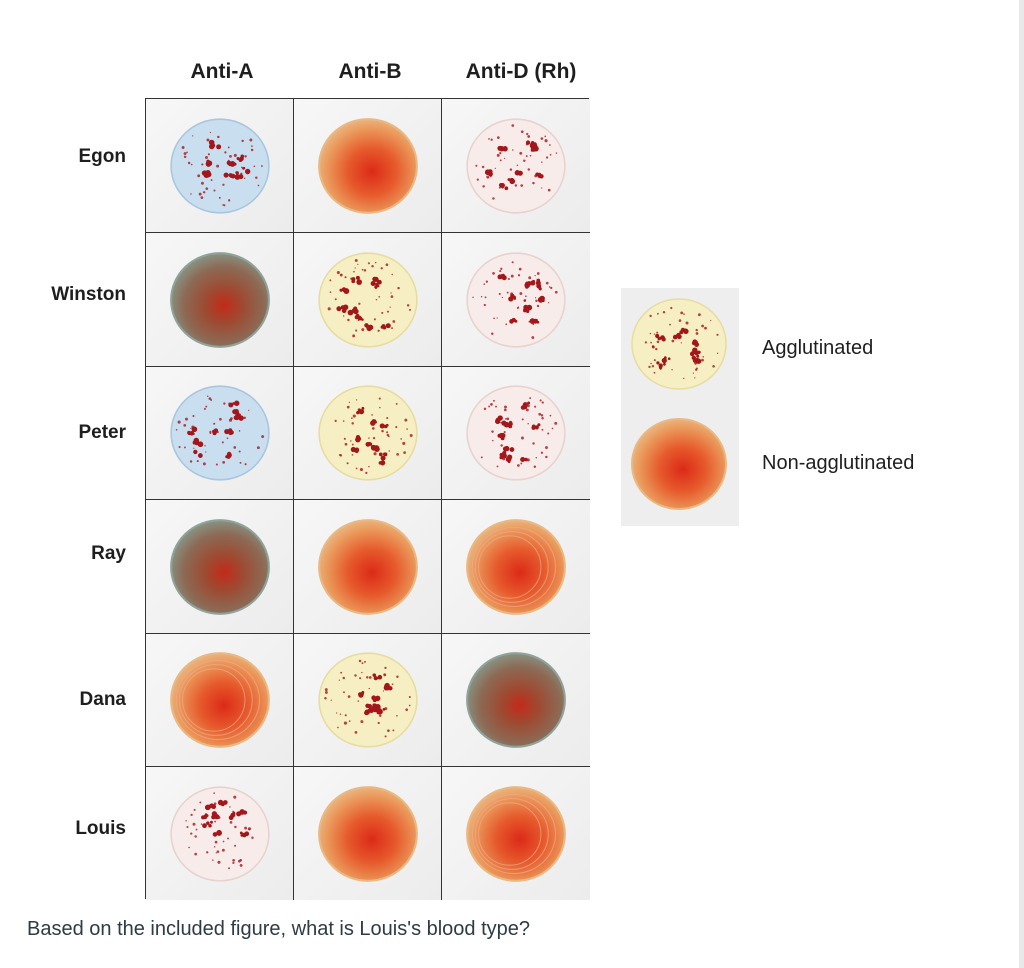 This screenshot has width=1024, height=968. Describe the element at coordinates (88, 294) in the screenshot. I see `row-label-winston: Winston` at that location.